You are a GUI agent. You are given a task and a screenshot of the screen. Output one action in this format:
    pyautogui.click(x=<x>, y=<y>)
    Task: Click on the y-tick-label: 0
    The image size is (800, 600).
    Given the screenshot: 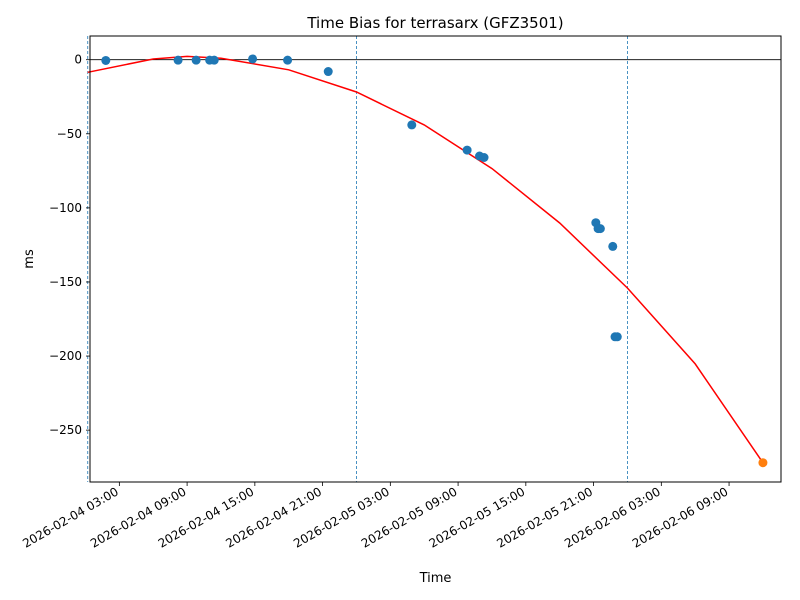 What is the action you would take?
    pyautogui.click(x=78, y=60)
    